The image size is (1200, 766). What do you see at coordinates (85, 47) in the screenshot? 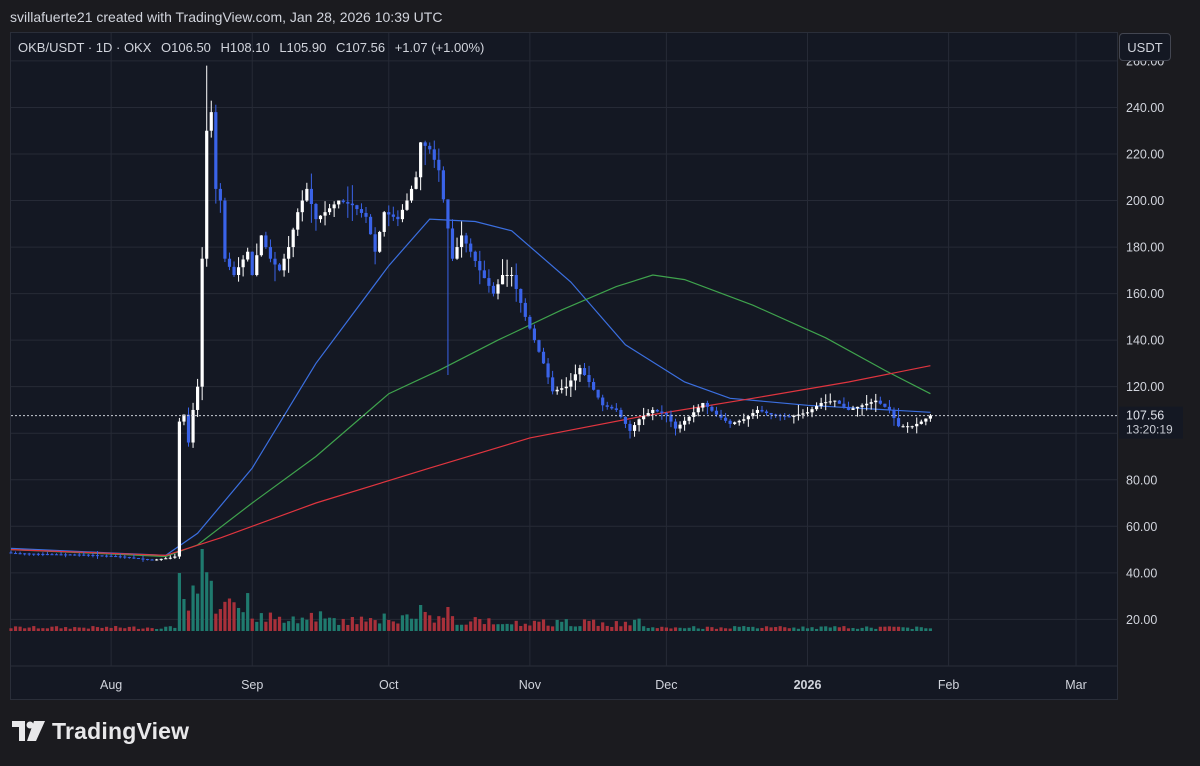
I see `symbol-label: OKB/USDT · 1D · OKX` at bounding box center [85, 47].